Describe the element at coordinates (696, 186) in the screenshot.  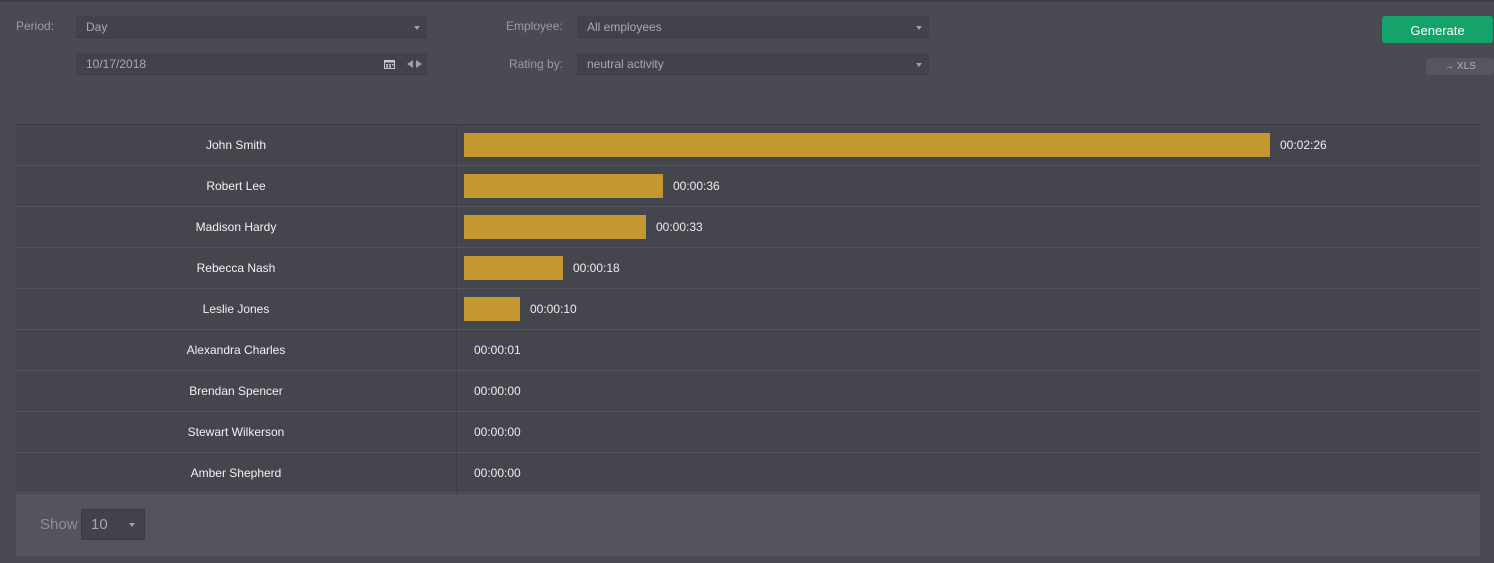
I see `duration-label: 00:00:36` at that location.